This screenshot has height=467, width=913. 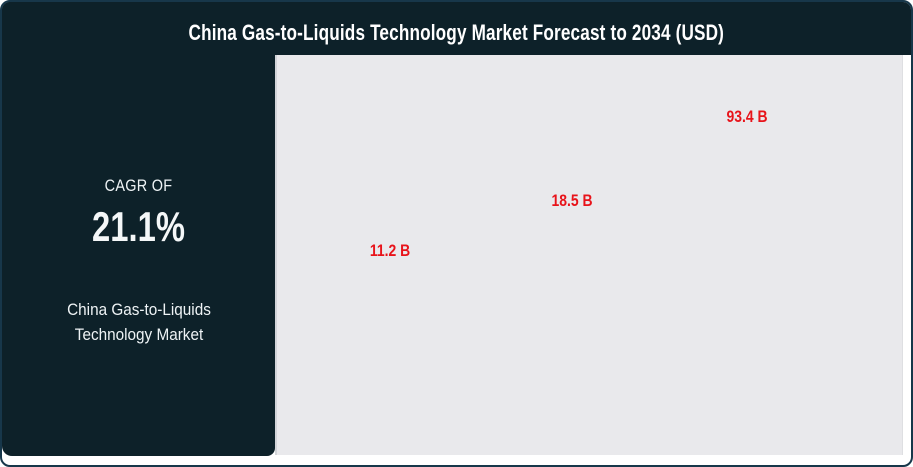 What do you see at coordinates (572, 200) in the screenshot?
I see `data-label-2: 18.5 B` at bounding box center [572, 200].